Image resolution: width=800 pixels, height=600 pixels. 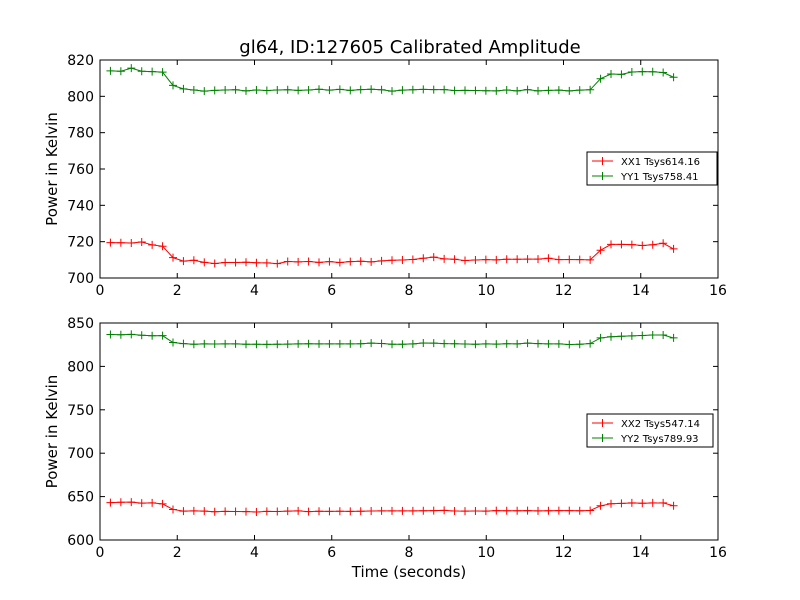 I want to click on y-axis-label: Power in Kelvin, so click(x=52, y=169).